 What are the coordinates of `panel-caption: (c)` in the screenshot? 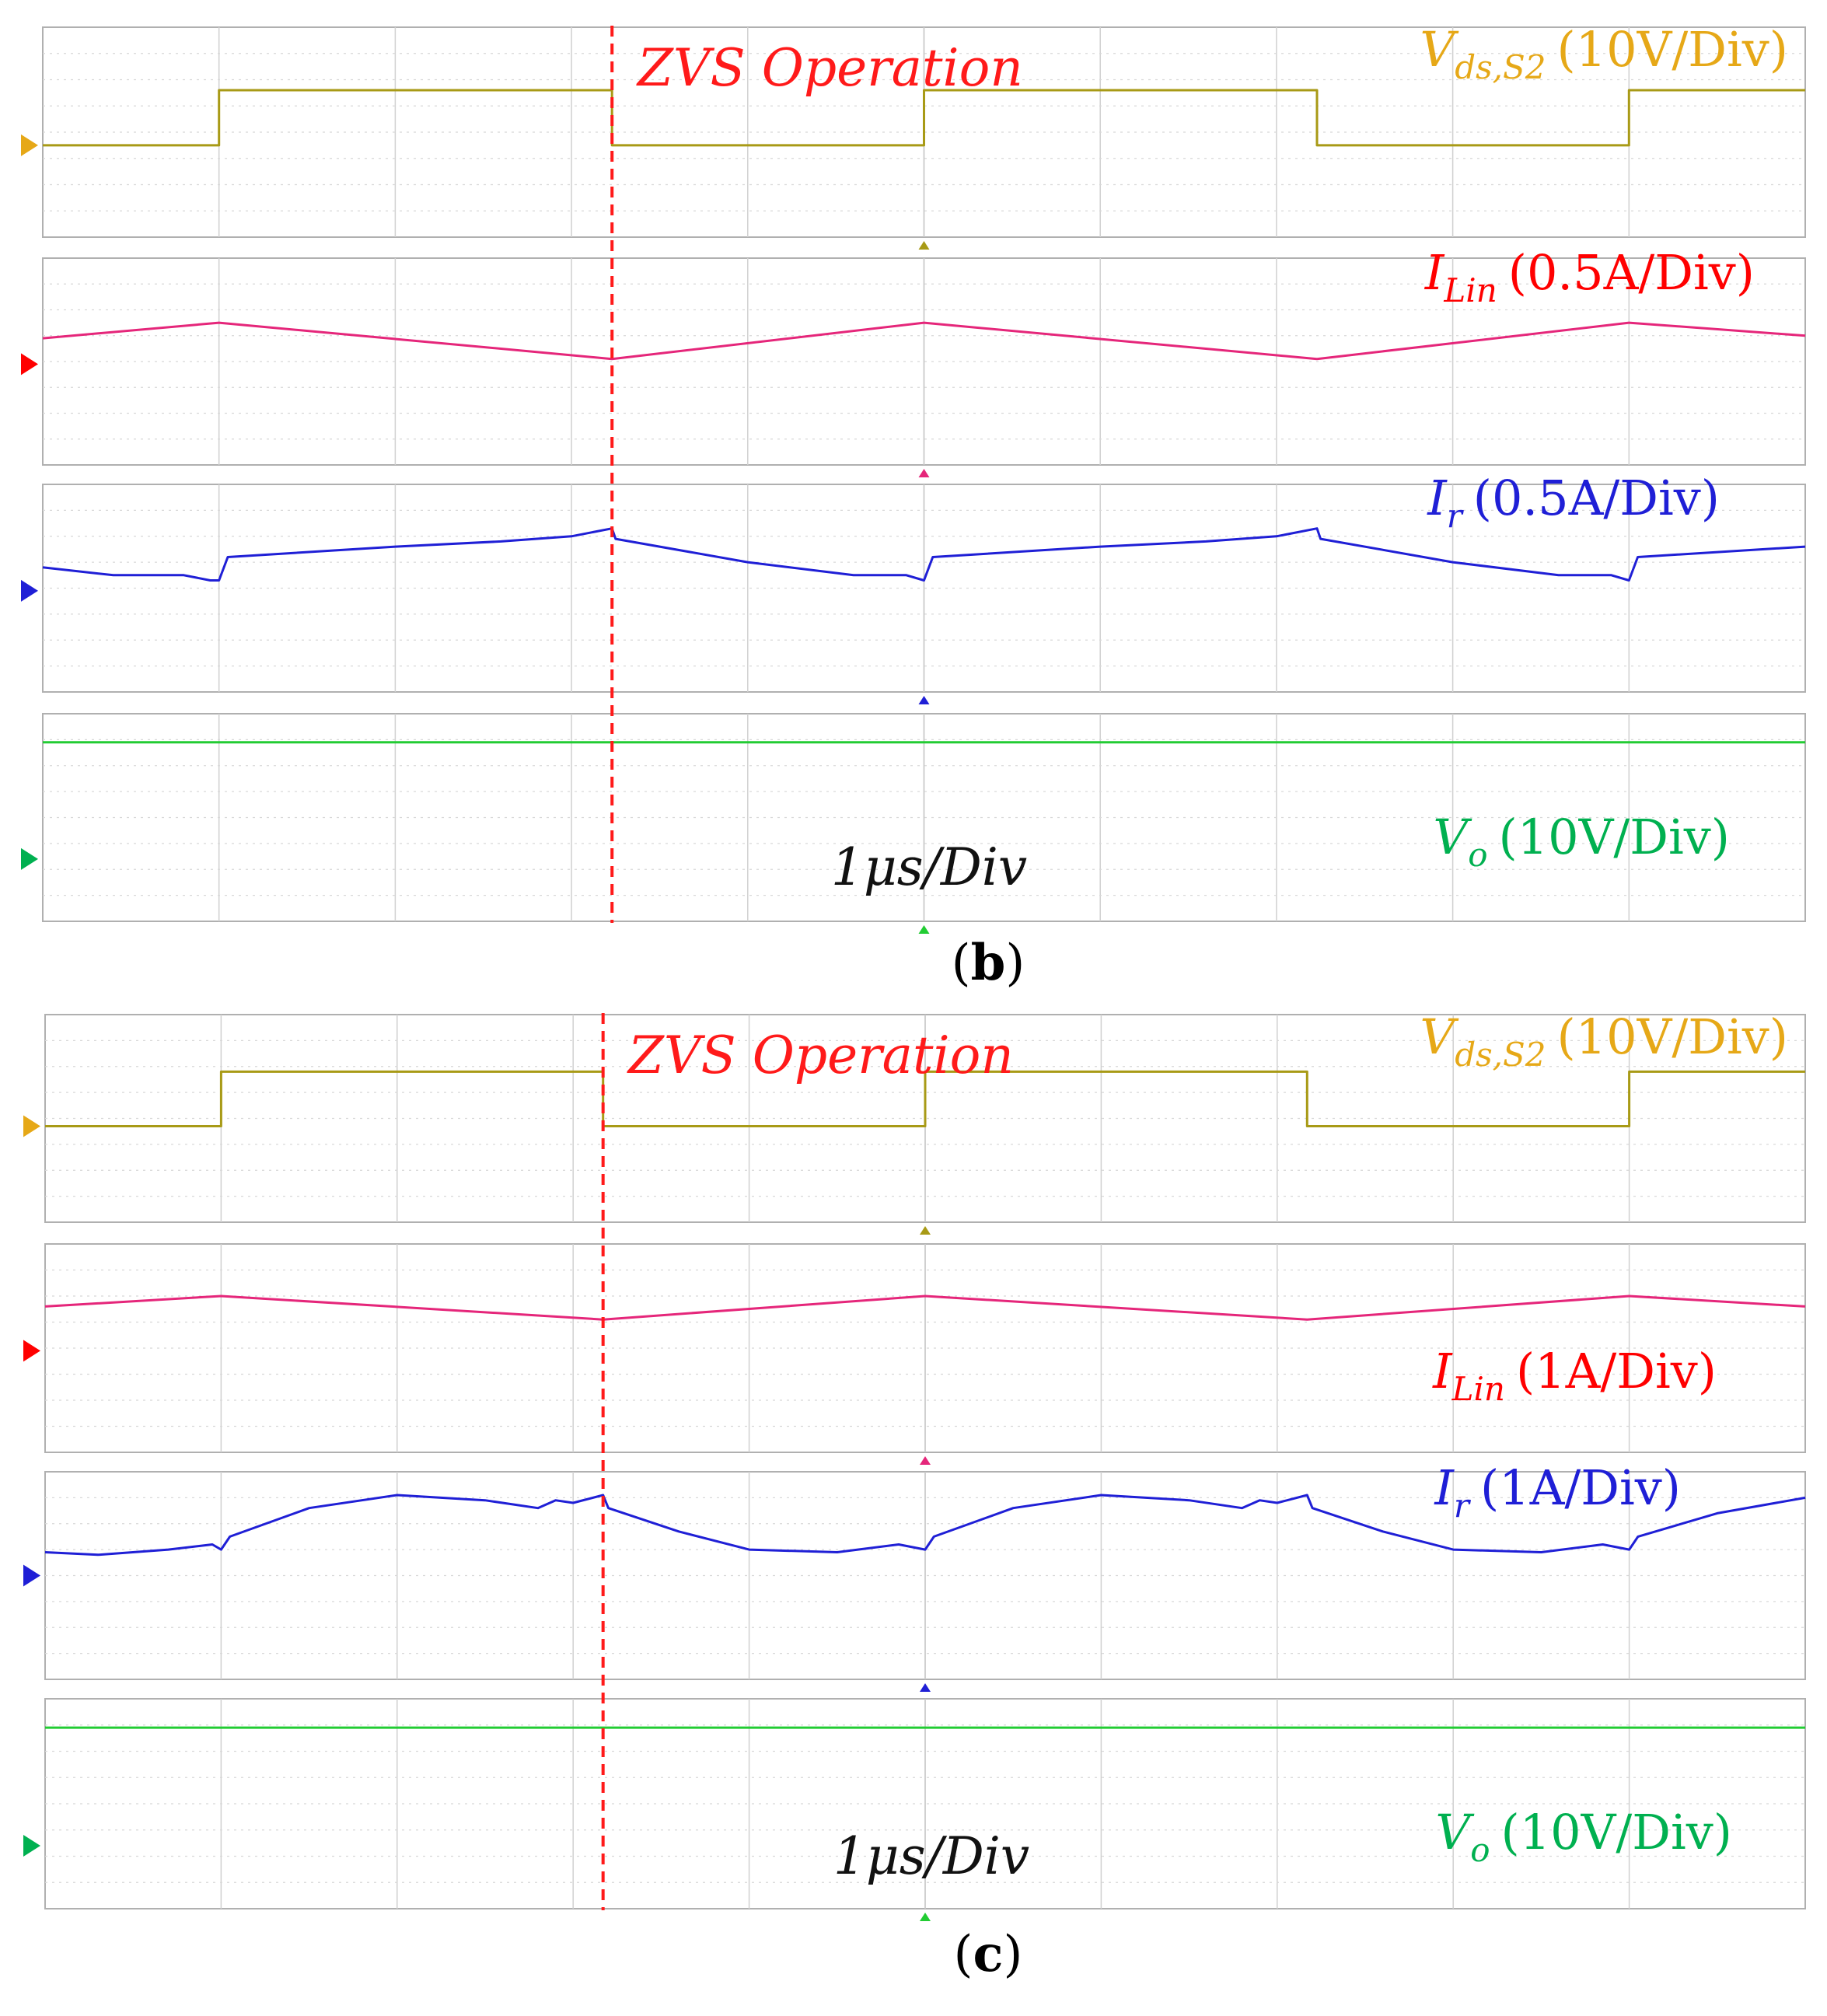 It's located at (988, 1954).